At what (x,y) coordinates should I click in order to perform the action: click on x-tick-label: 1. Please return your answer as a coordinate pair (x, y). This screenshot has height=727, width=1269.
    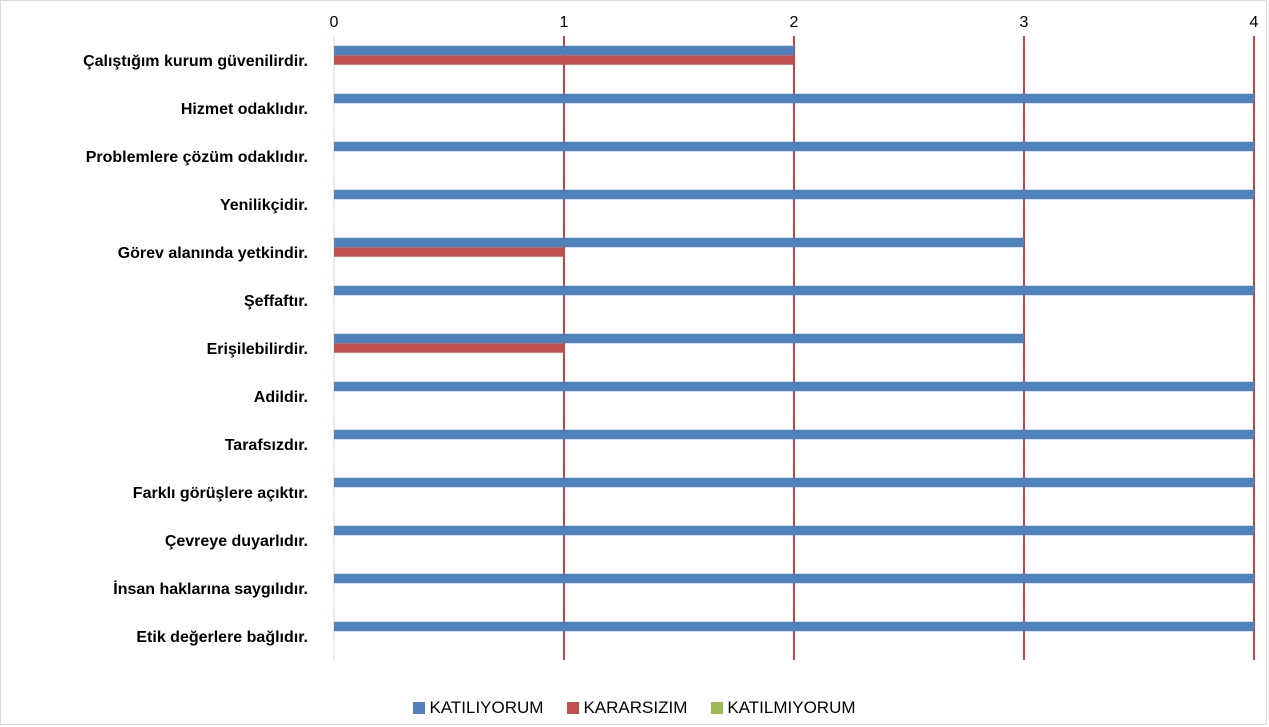
    Looking at the image, I should click on (564, 22).